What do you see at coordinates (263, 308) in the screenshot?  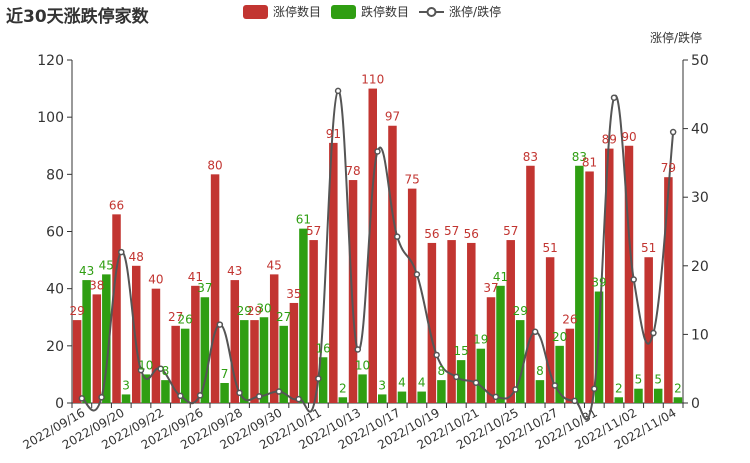 I see `bar-label-limit-down: 30` at bounding box center [263, 308].